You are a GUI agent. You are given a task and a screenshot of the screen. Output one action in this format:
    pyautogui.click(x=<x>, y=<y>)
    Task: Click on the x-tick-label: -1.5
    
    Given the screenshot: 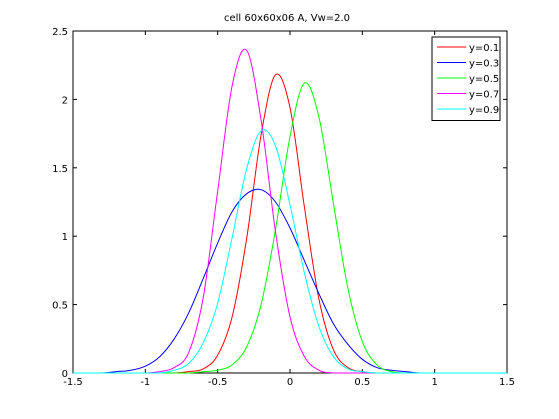 What is the action you would take?
    pyautogui.click(x=73, y=382)
    